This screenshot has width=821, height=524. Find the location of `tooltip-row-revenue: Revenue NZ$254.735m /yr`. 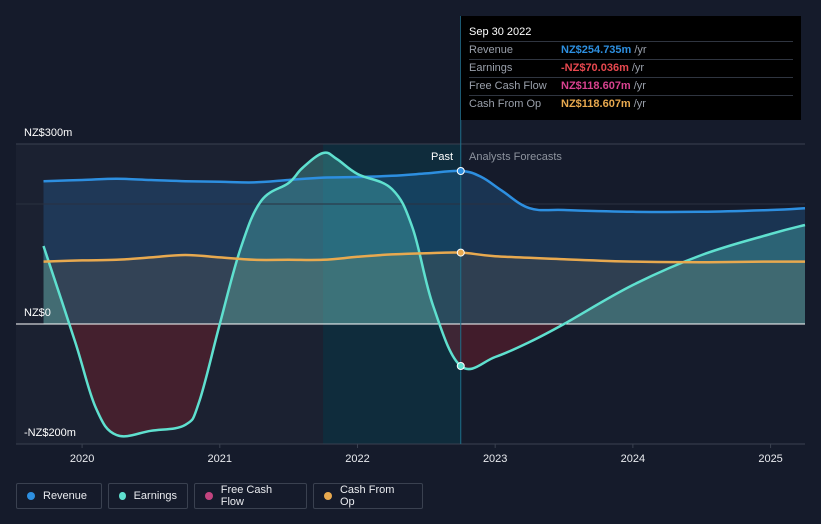

tooltip-row-revenue: Revenue NZ$254.735m /yr is located at coordinates (631, 50).